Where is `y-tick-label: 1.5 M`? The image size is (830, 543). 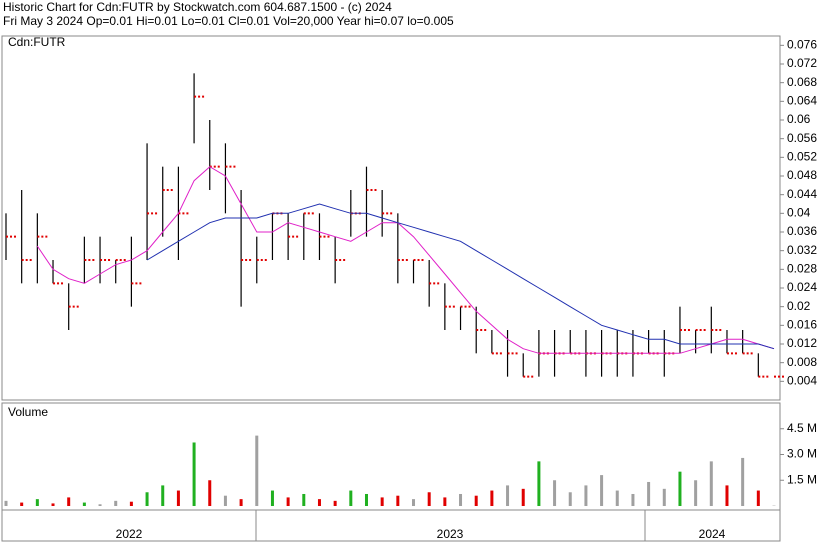 y-tick-label: 1.5 M is located at coordinates (802, 479).